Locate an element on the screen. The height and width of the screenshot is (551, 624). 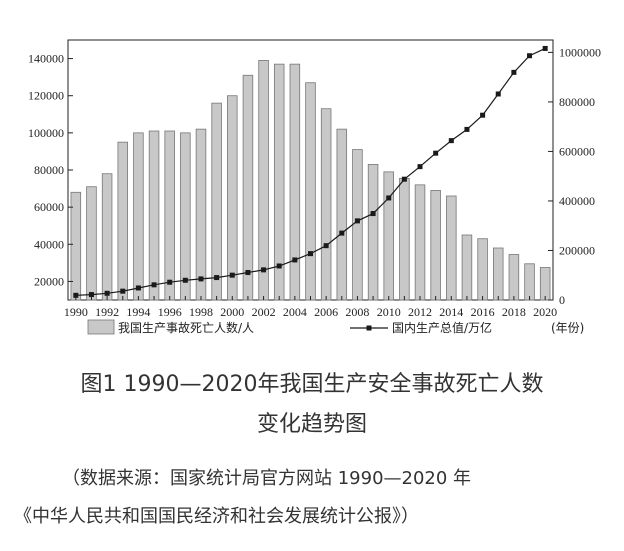
right-axis-tick-label: 600000 is located at coordinates (577, 151).